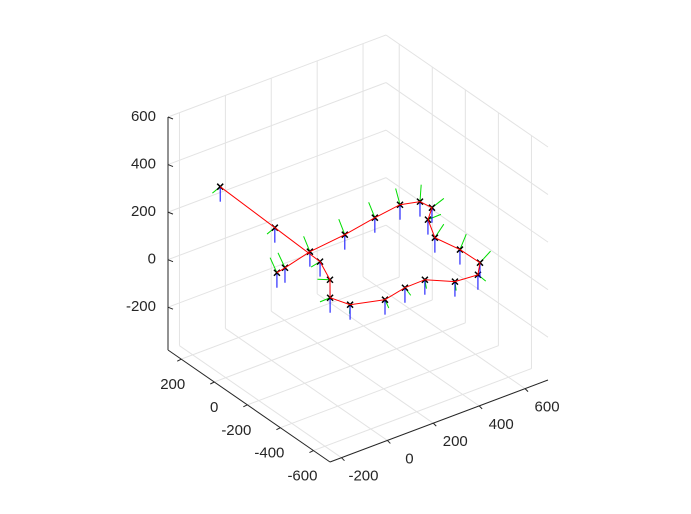 Image resolution: width=691 pixels, height=514 pixels. Describe the element at coordinates (547, 407) in the screenshot. I see `x-tick-label: 600` at that location.